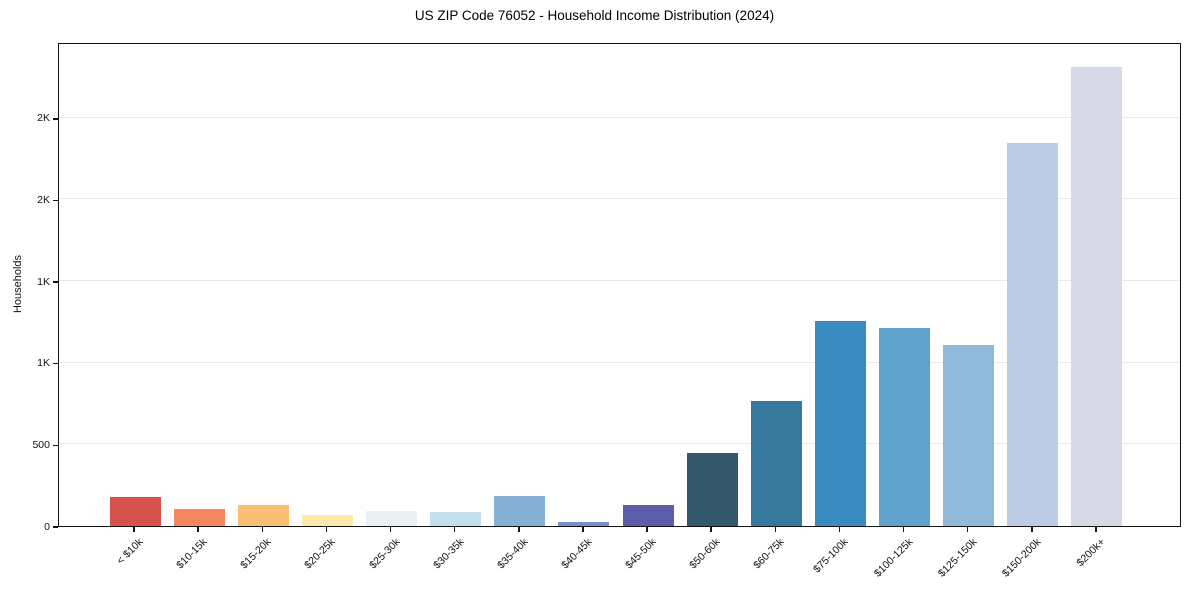 Image resolution: width=1189 pixels, height=590 pixels. What do you see at coordinates (263, 515) in the screenshot?
I see `bar-$15-20k` at bounding box center [263, 515].